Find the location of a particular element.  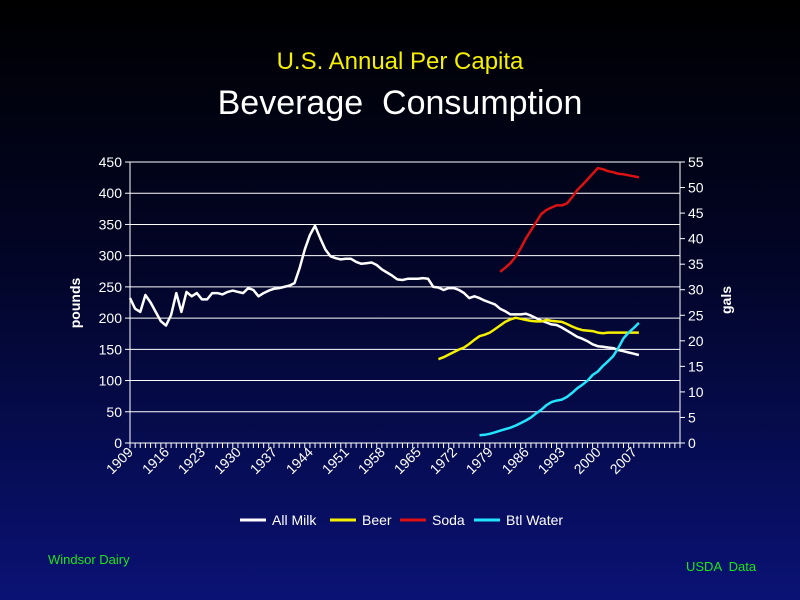

y-tick-label-right: 20 is located at coordinates (696, 341).